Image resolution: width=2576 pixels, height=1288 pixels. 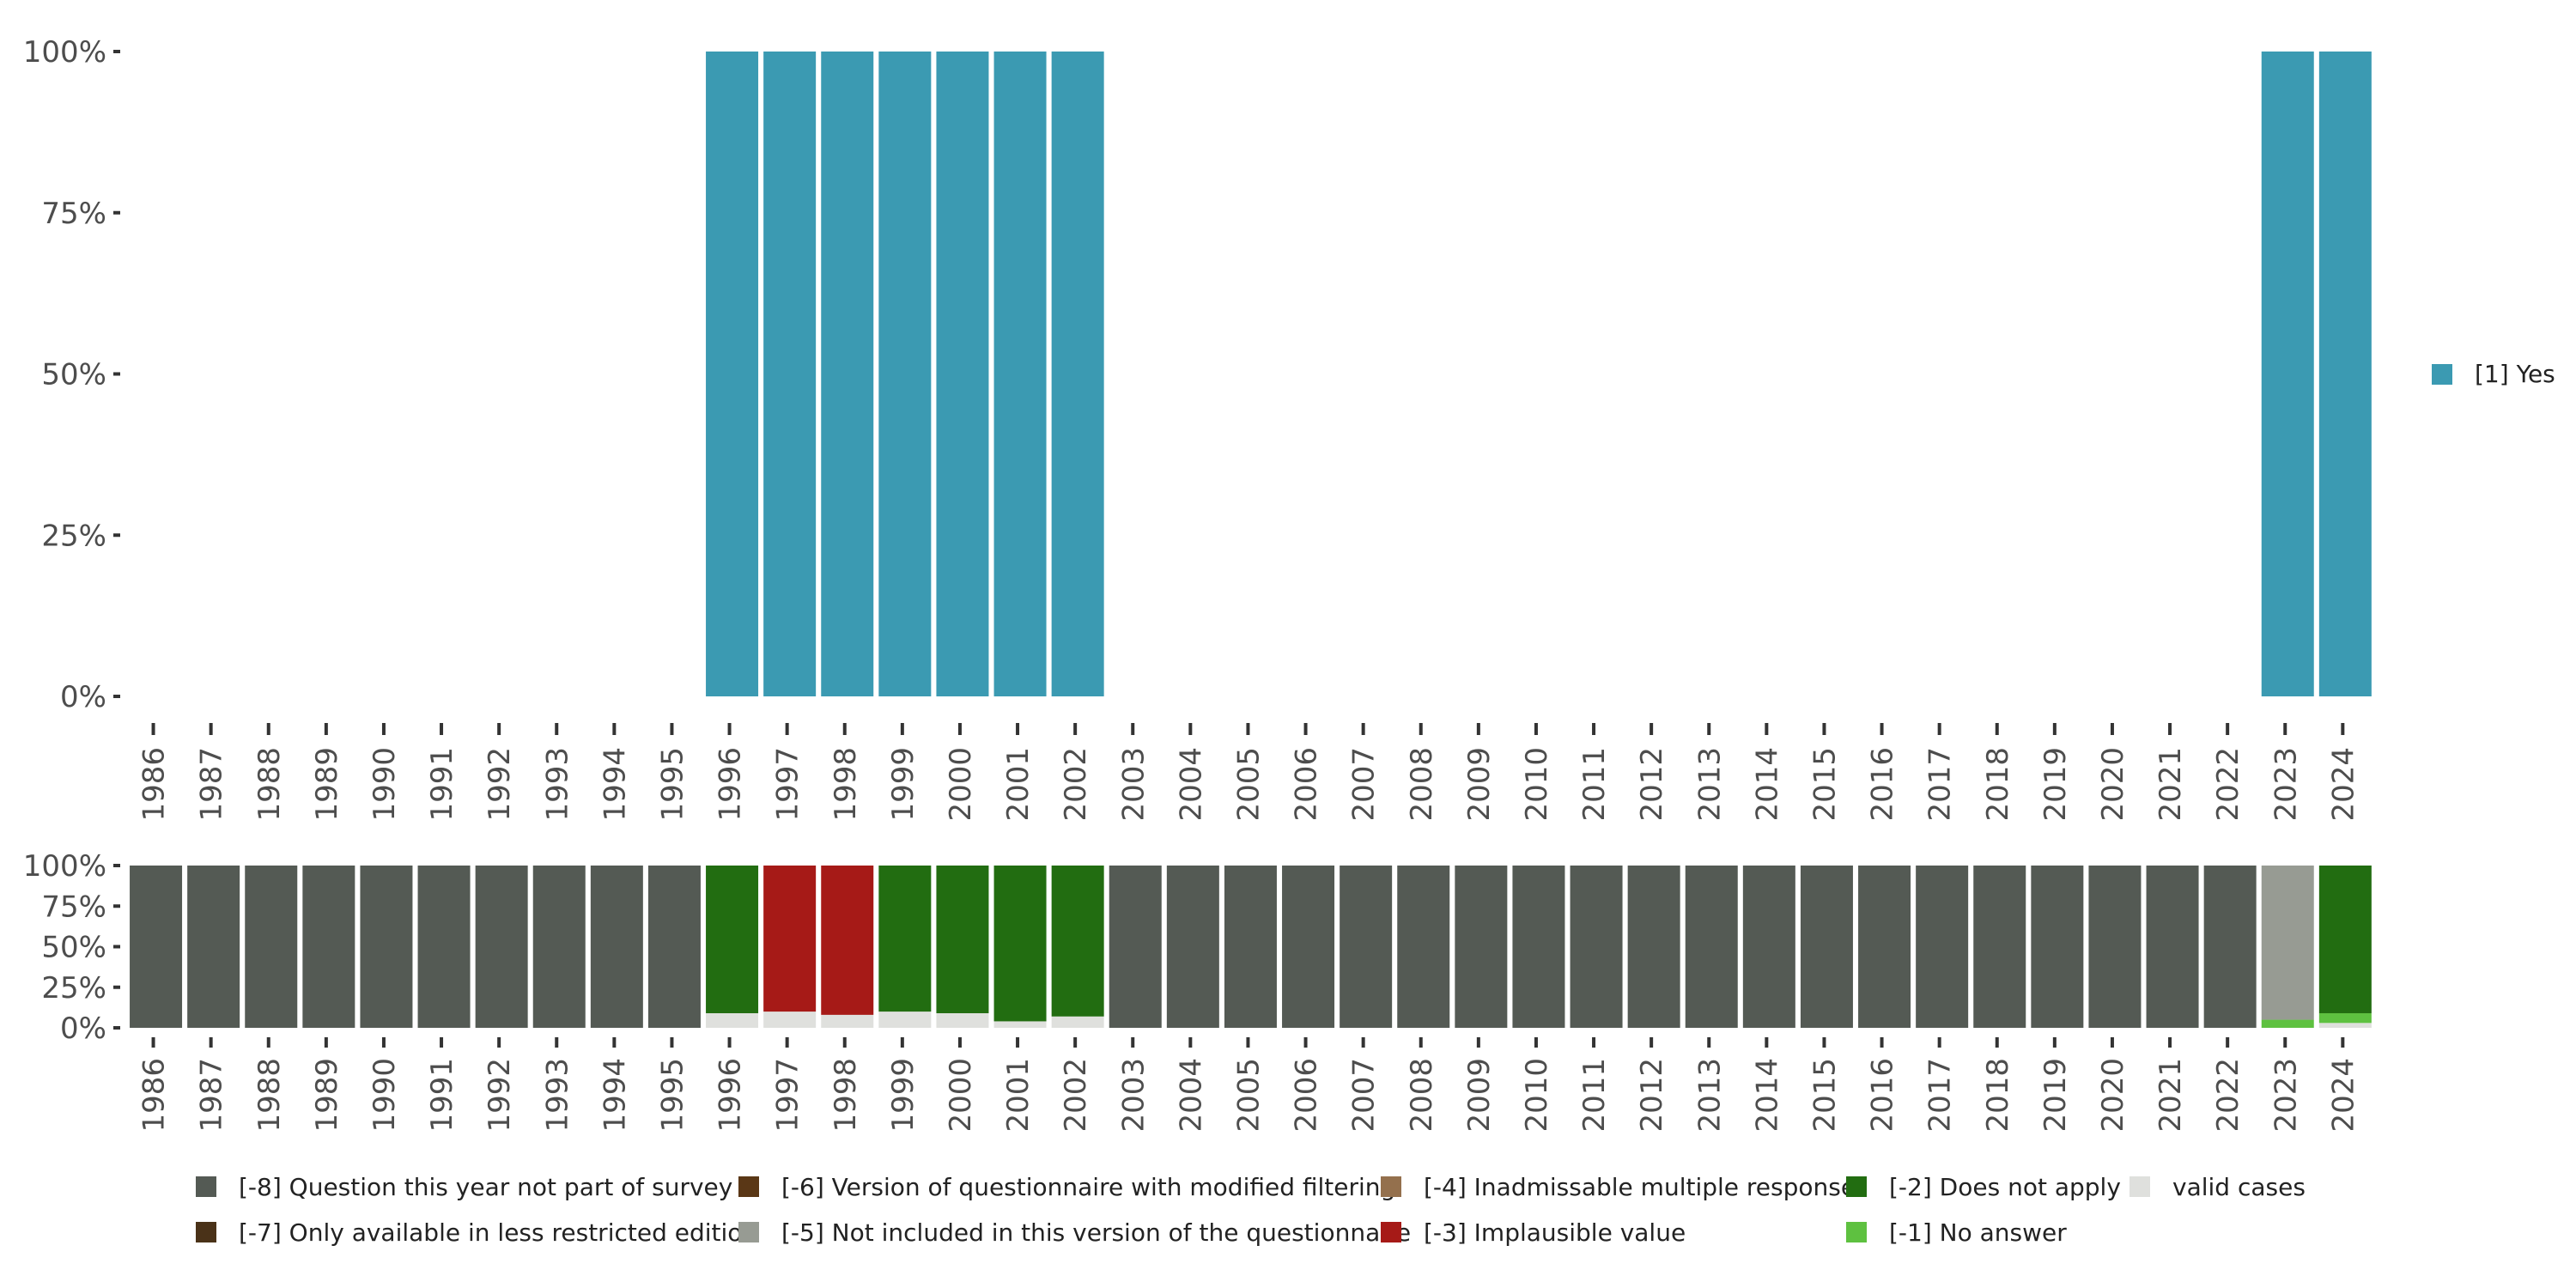 What do you see at coordinates (74, 907) in the screenshot?
I see `y-tick-label: 75%` at bounding box center [74, 907].